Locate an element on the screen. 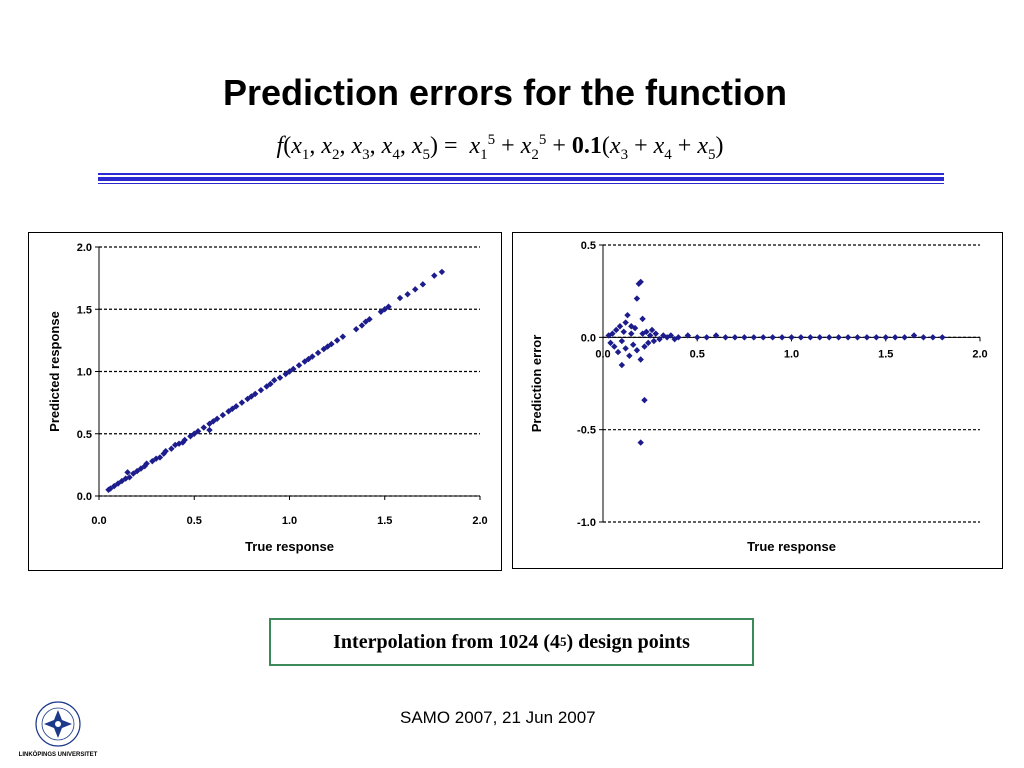 This screenshot has width=1024, height=768. x-tick-label: 0.5 is located at coordinates (194, 521).